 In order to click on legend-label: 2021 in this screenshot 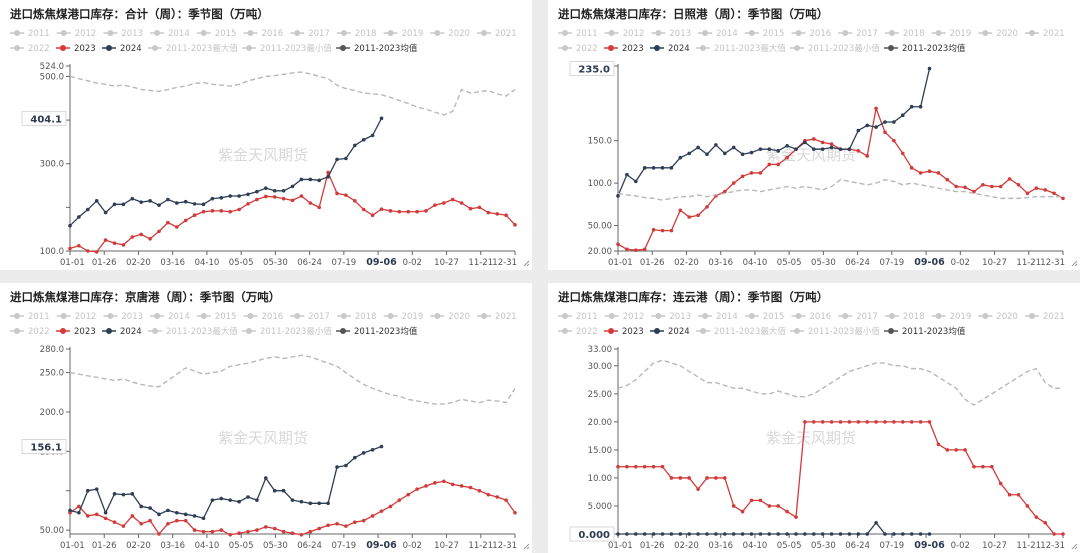, I will do `click(506, 34)`.